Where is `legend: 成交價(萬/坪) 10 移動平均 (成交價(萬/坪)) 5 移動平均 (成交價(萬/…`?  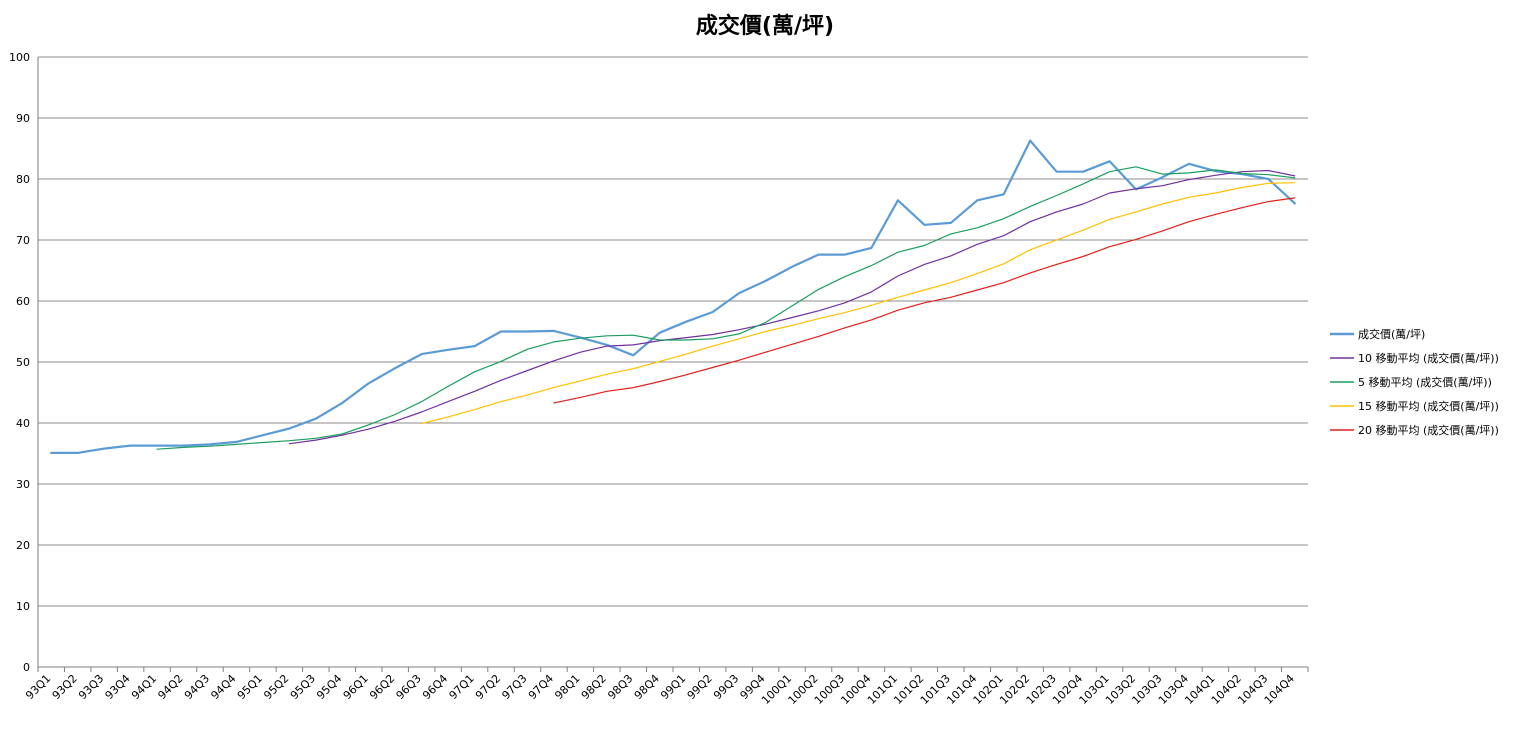
legend: 成交價(萬/坪) 10 移動平均 (成交價(萬/坪)) 5 移動平均 (成交價(萬/… is located at coordinates (1414, 382).